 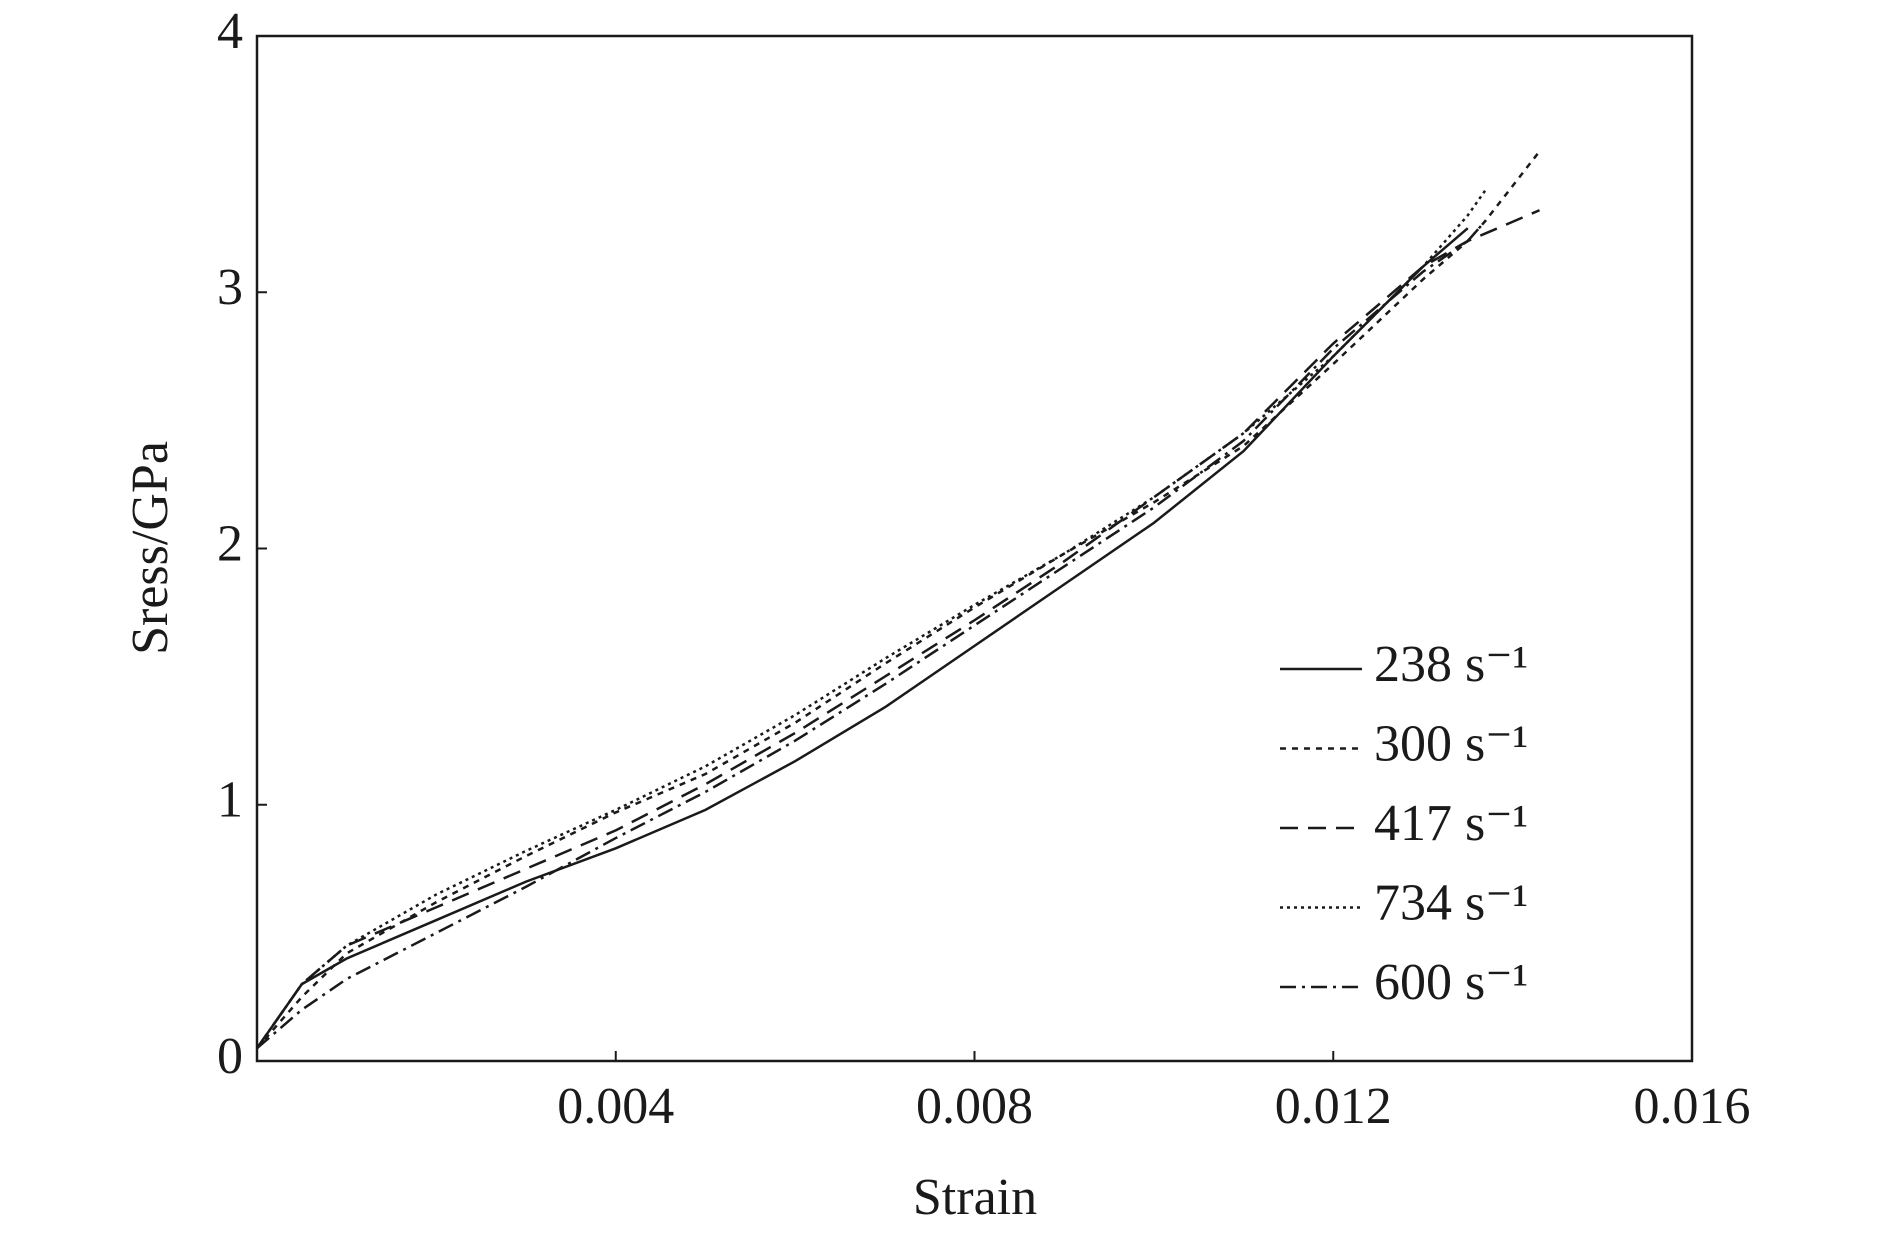 What do you see at coordinates (150, 548) in the screenshot?
I see `y-axis-label: Sress/GPa` at bounding box center [150, 548].